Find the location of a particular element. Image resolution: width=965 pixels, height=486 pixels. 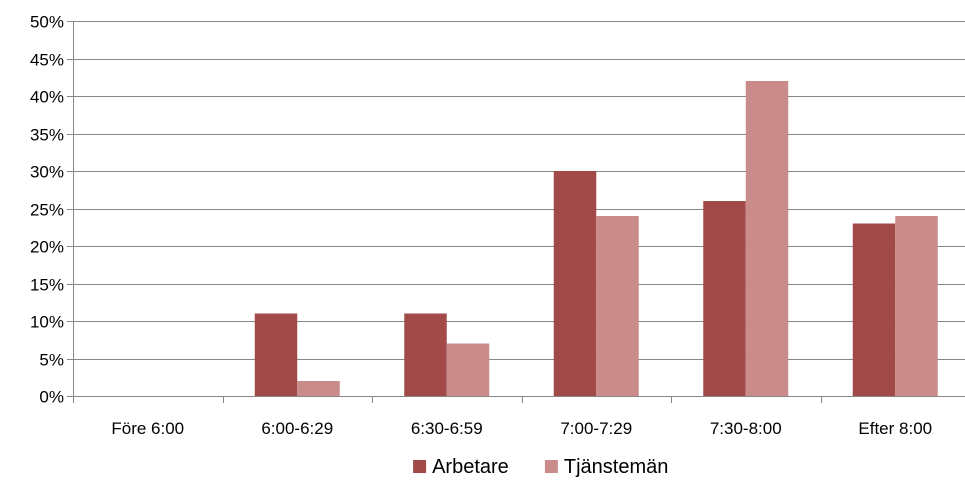

y-tick-label: 35% is located at coordinates (47, 135).